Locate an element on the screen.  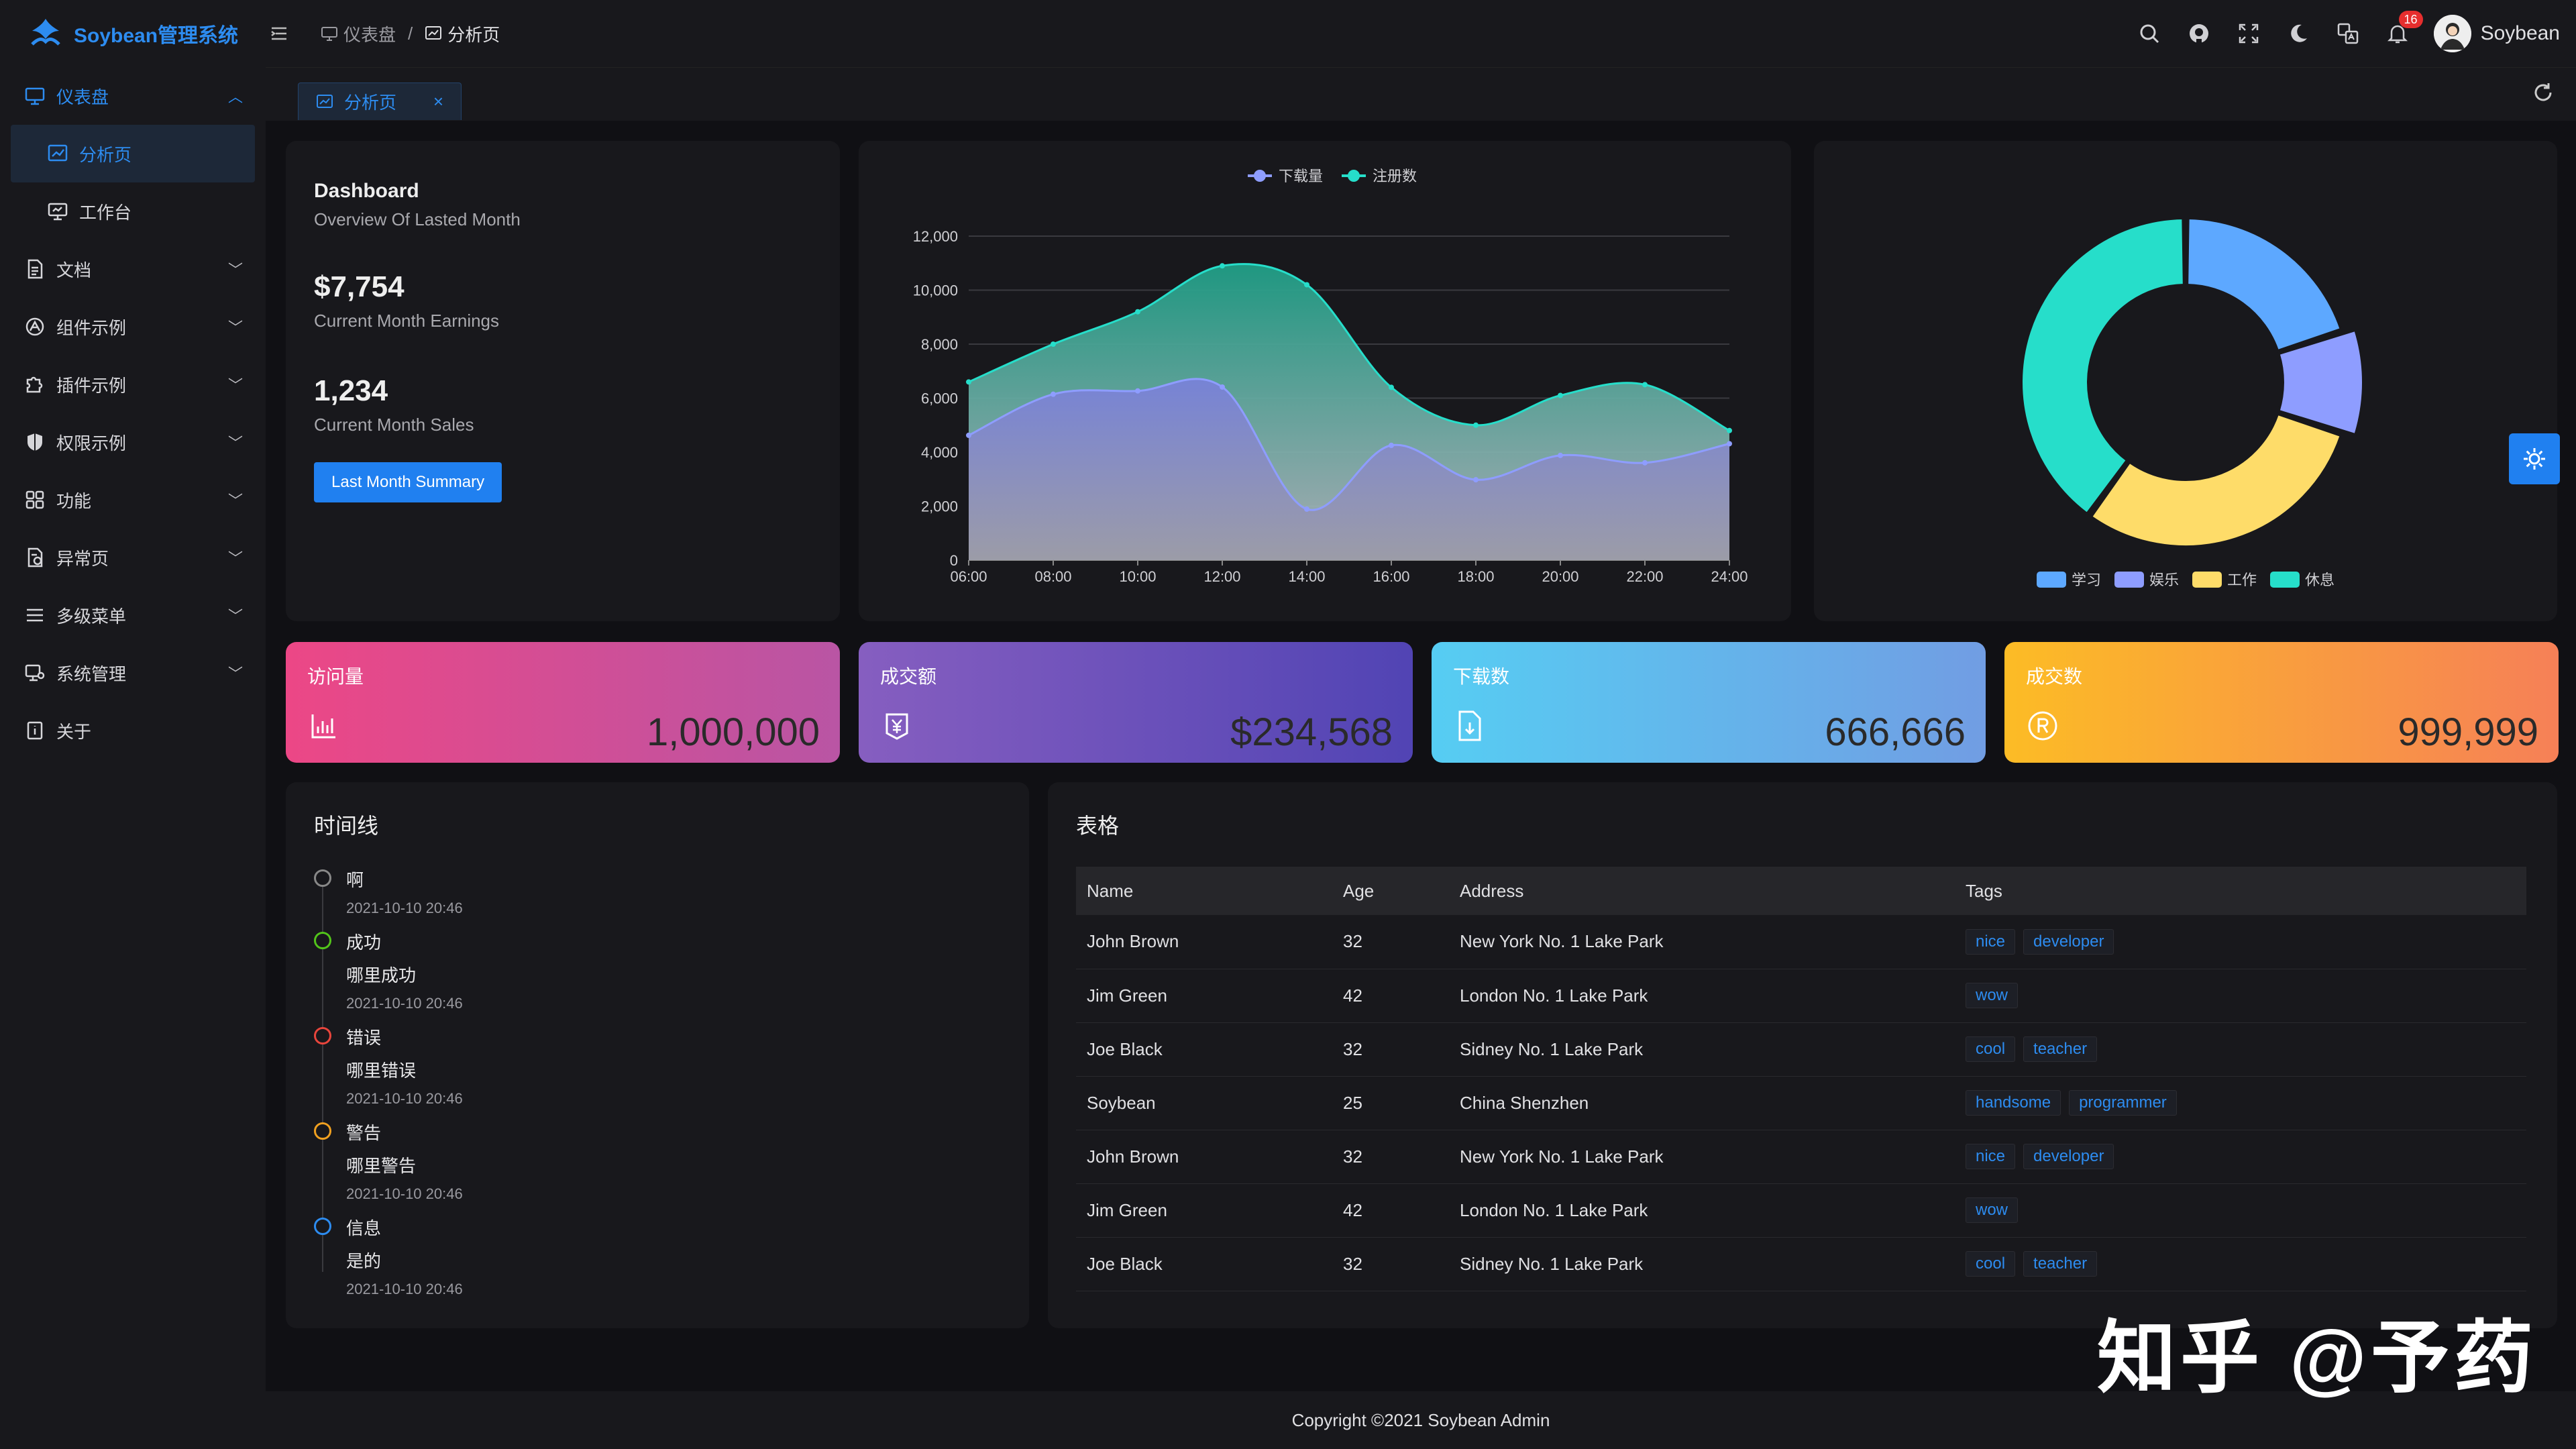
tab-bar: 分析页 × is located at coordinates (1421, 94).